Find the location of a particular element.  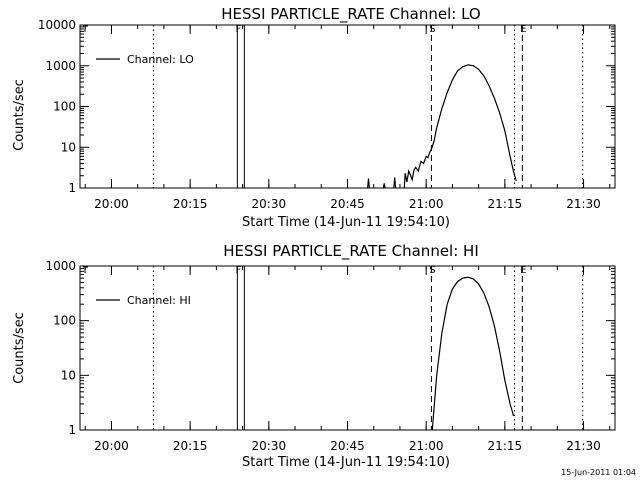

legend-label: Channel: HI is located at coordinates (159, 300).